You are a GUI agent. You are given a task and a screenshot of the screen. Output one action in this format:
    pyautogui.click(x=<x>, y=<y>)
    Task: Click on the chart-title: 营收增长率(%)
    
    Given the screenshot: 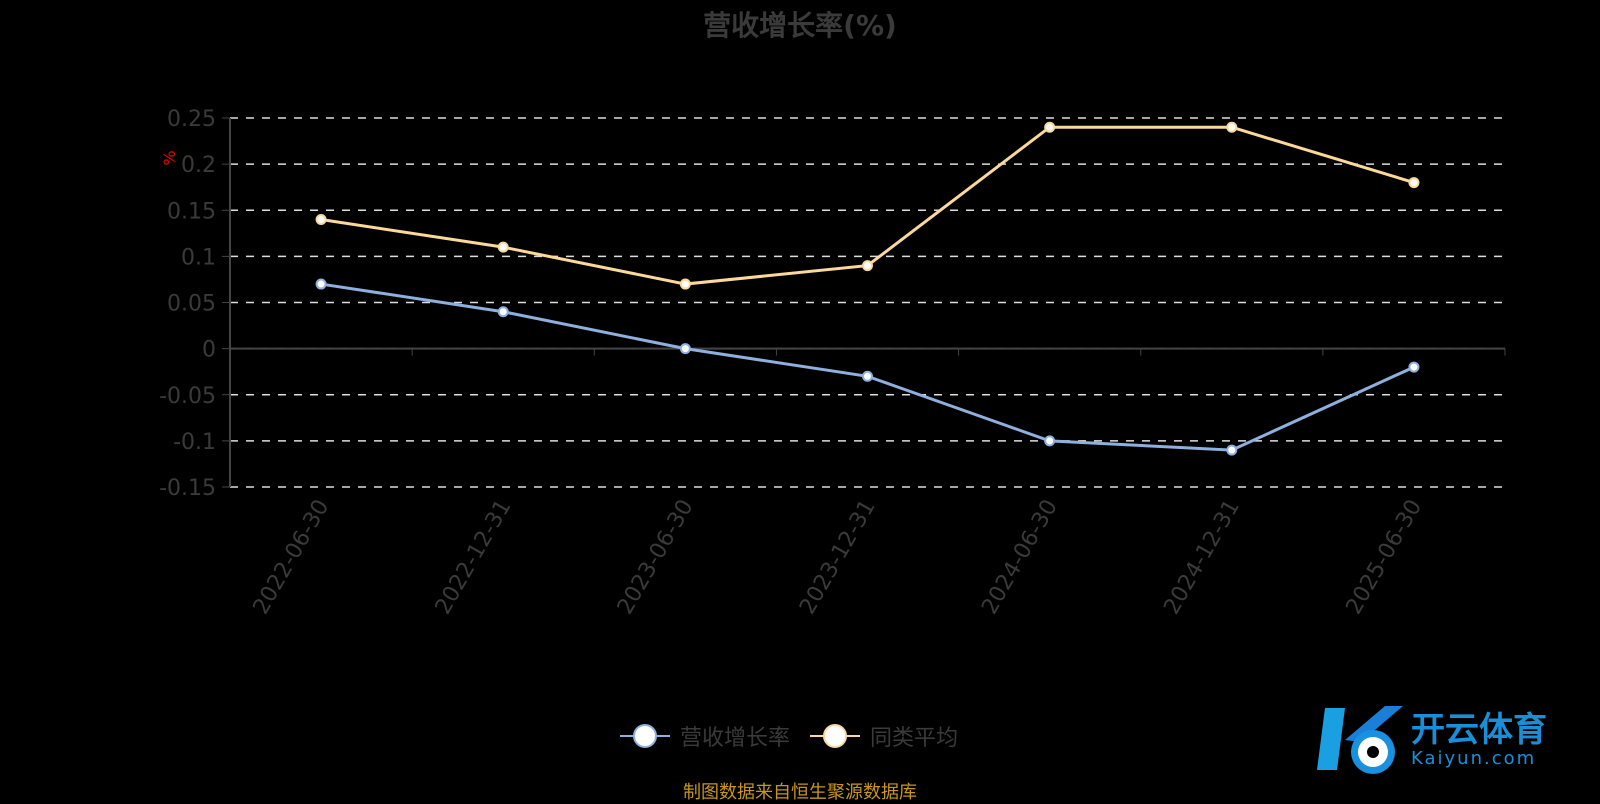 What is the action you would take?
    pyautogui.click(x=800, y=25)
    